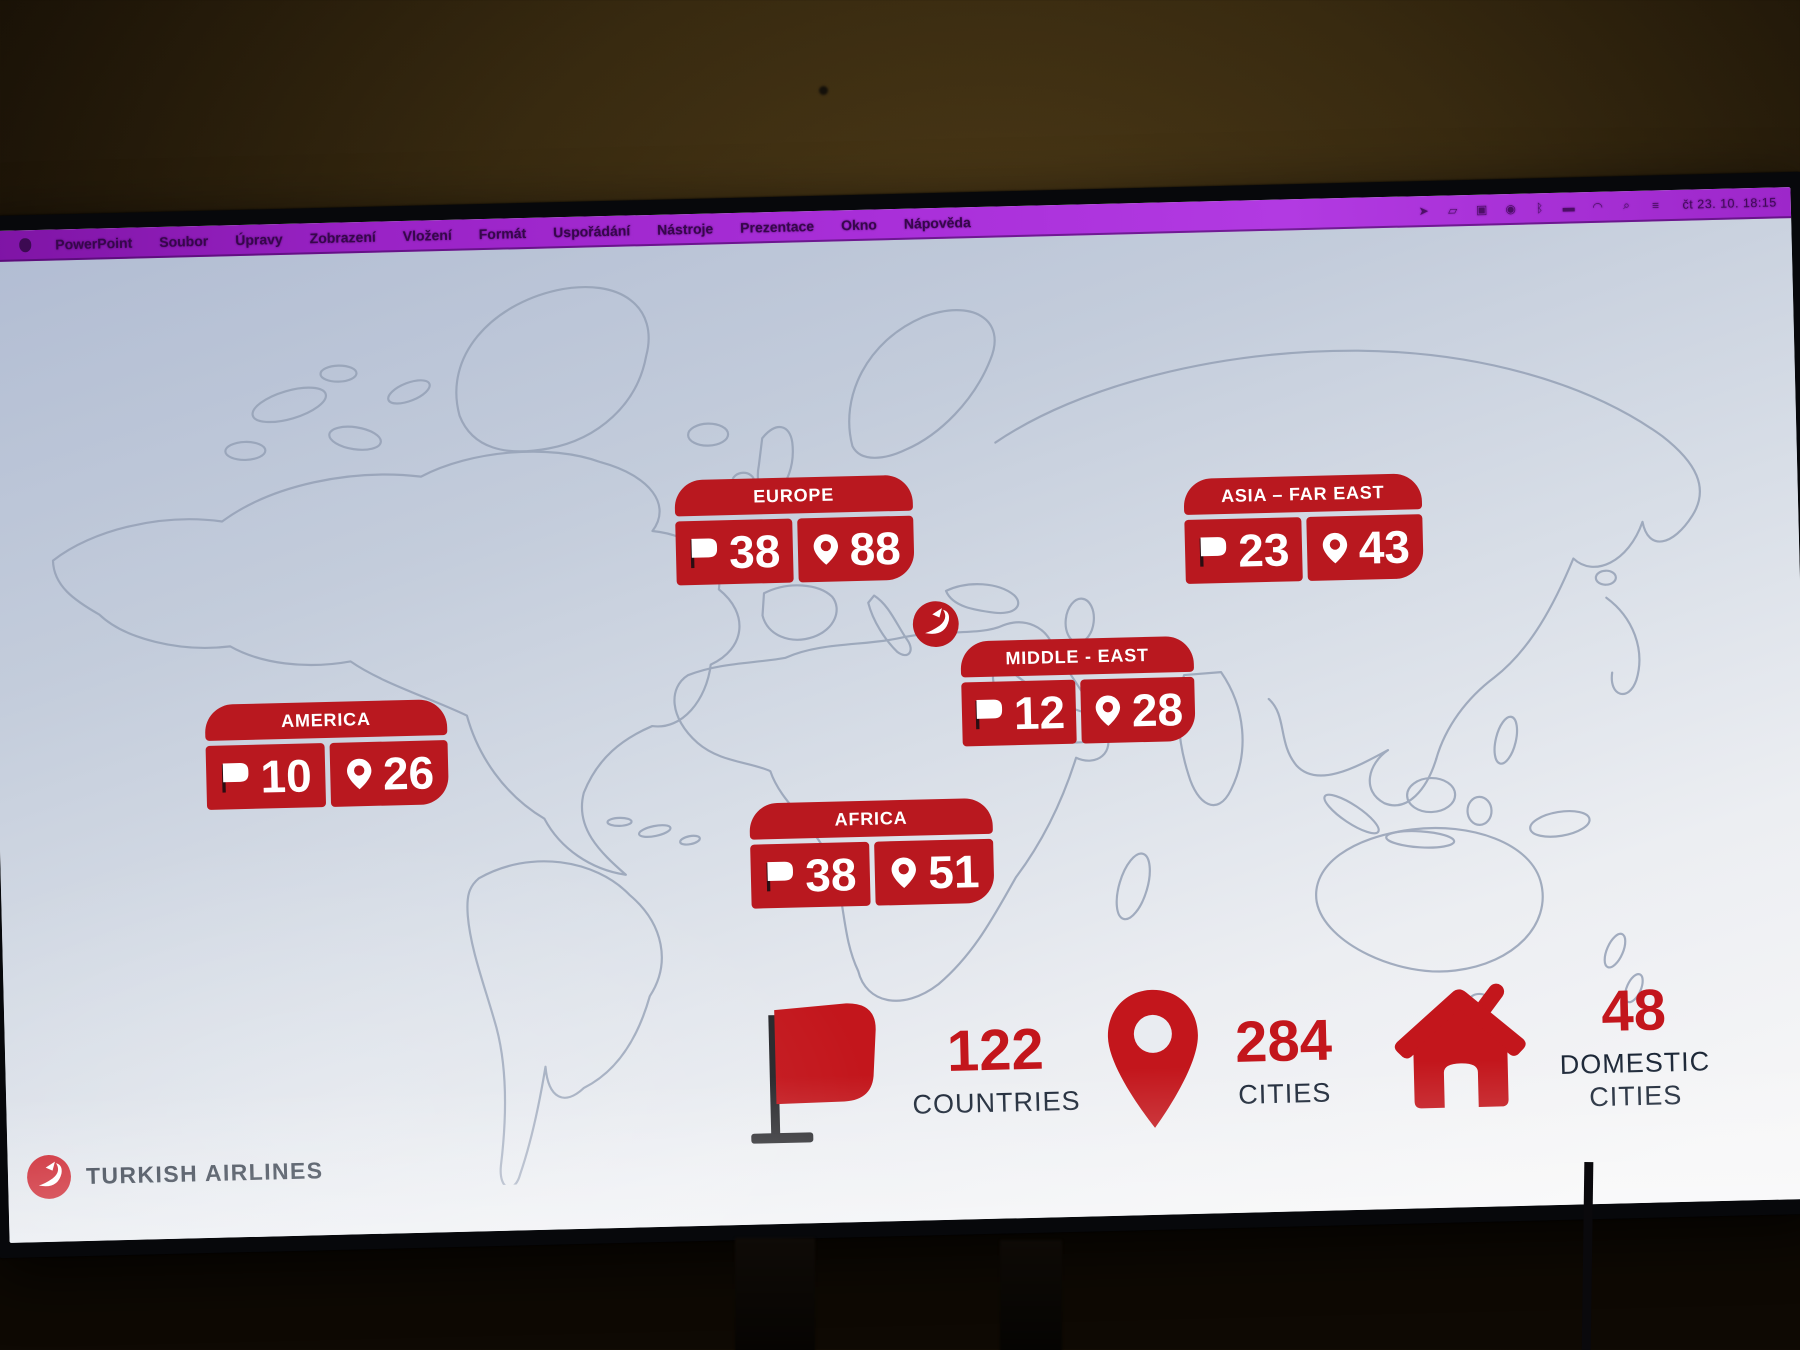 The width and height of the screenshot is (1800, 1350). What do you see at coordinates (813, 1073) in the screenshot?
I see `flag-stat-icon` at bounding box center [813, 1073].